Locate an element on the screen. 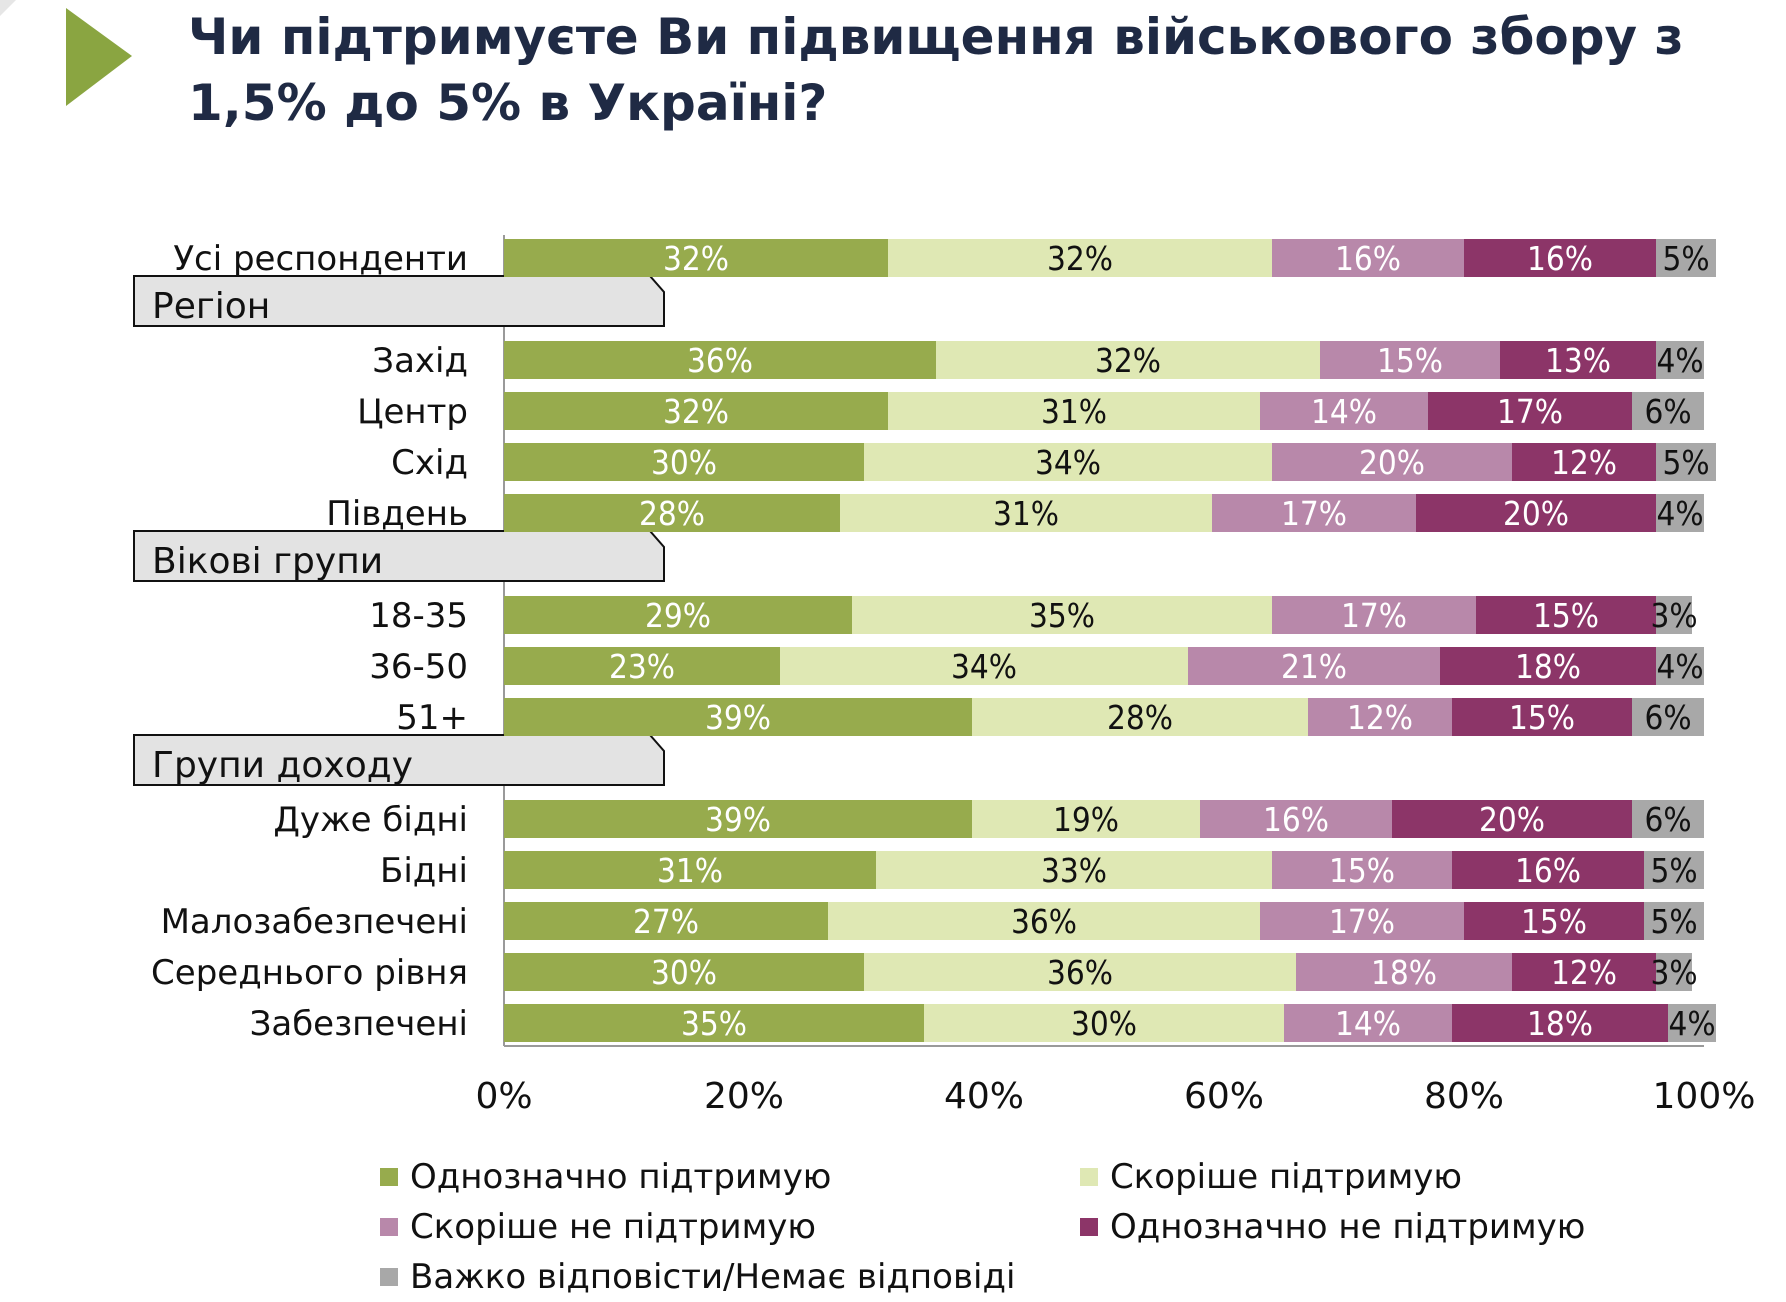 The height and width of the screenshot is (1302, 1786). data-label: 39% is located at coordinates (738, 819).